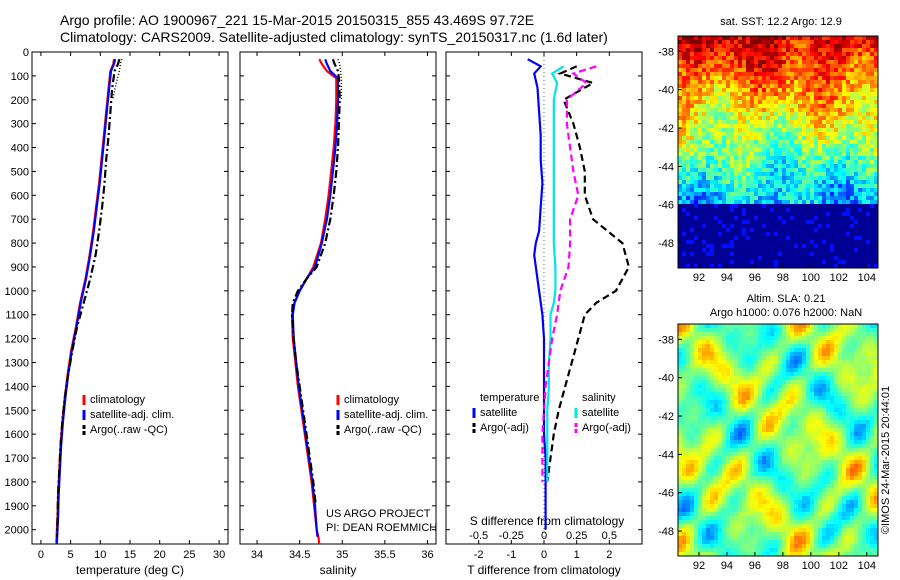 The width and height of the screenshot is (900, 580). Describe the element at coordinates (20, 244) in the screenshot. I see `y-tick-label: 800` at that location.